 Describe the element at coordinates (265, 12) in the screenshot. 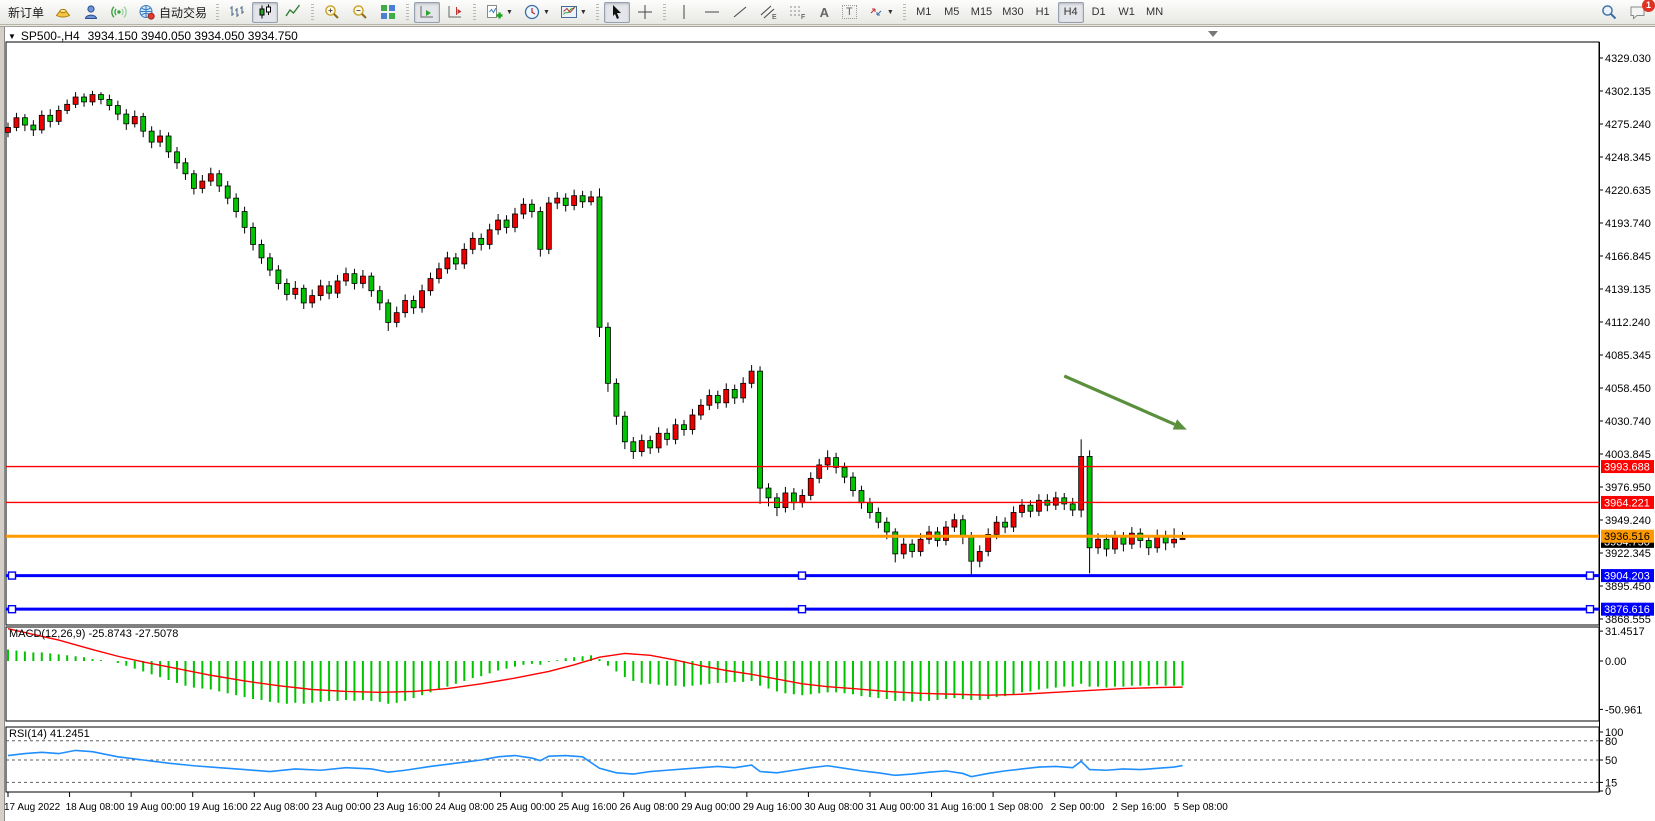

I see `candlestick-chart-button` at that location.